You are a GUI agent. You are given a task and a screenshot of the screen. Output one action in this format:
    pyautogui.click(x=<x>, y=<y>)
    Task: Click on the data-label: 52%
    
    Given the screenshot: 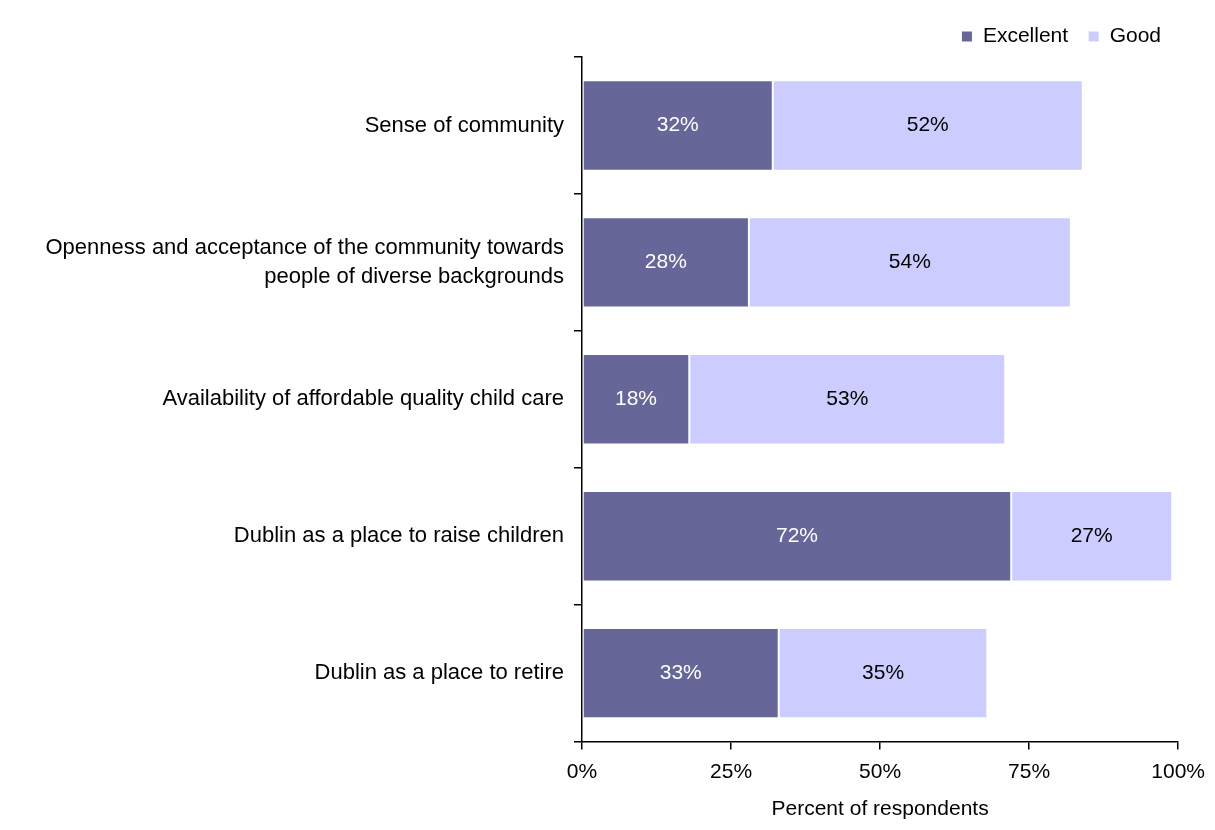 What is the action you would take?
    pyautogui.click(x=927, y=124)
    